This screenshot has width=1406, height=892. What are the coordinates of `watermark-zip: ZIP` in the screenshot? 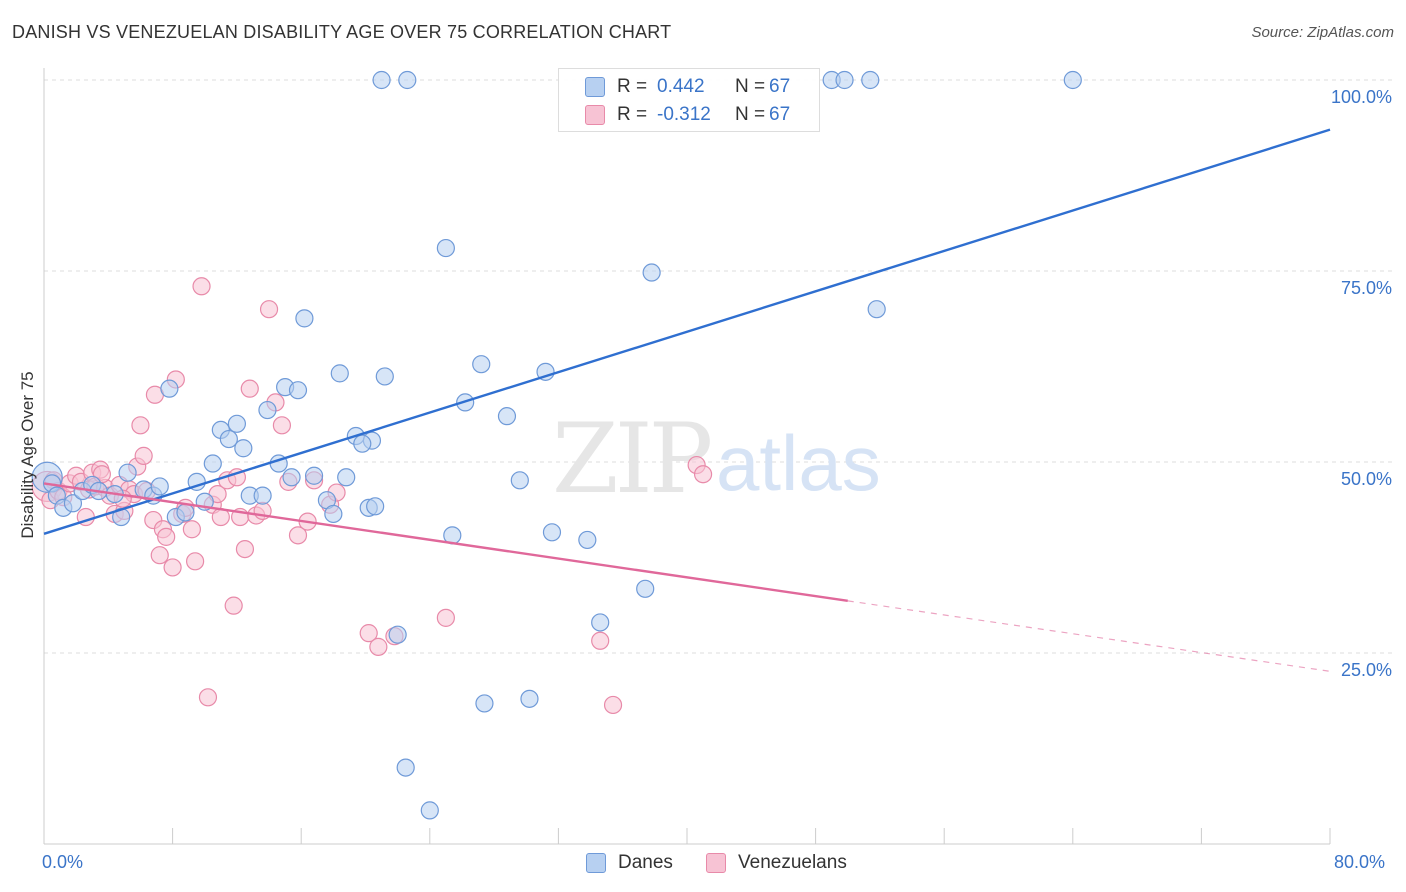 It's located at (631, 459).